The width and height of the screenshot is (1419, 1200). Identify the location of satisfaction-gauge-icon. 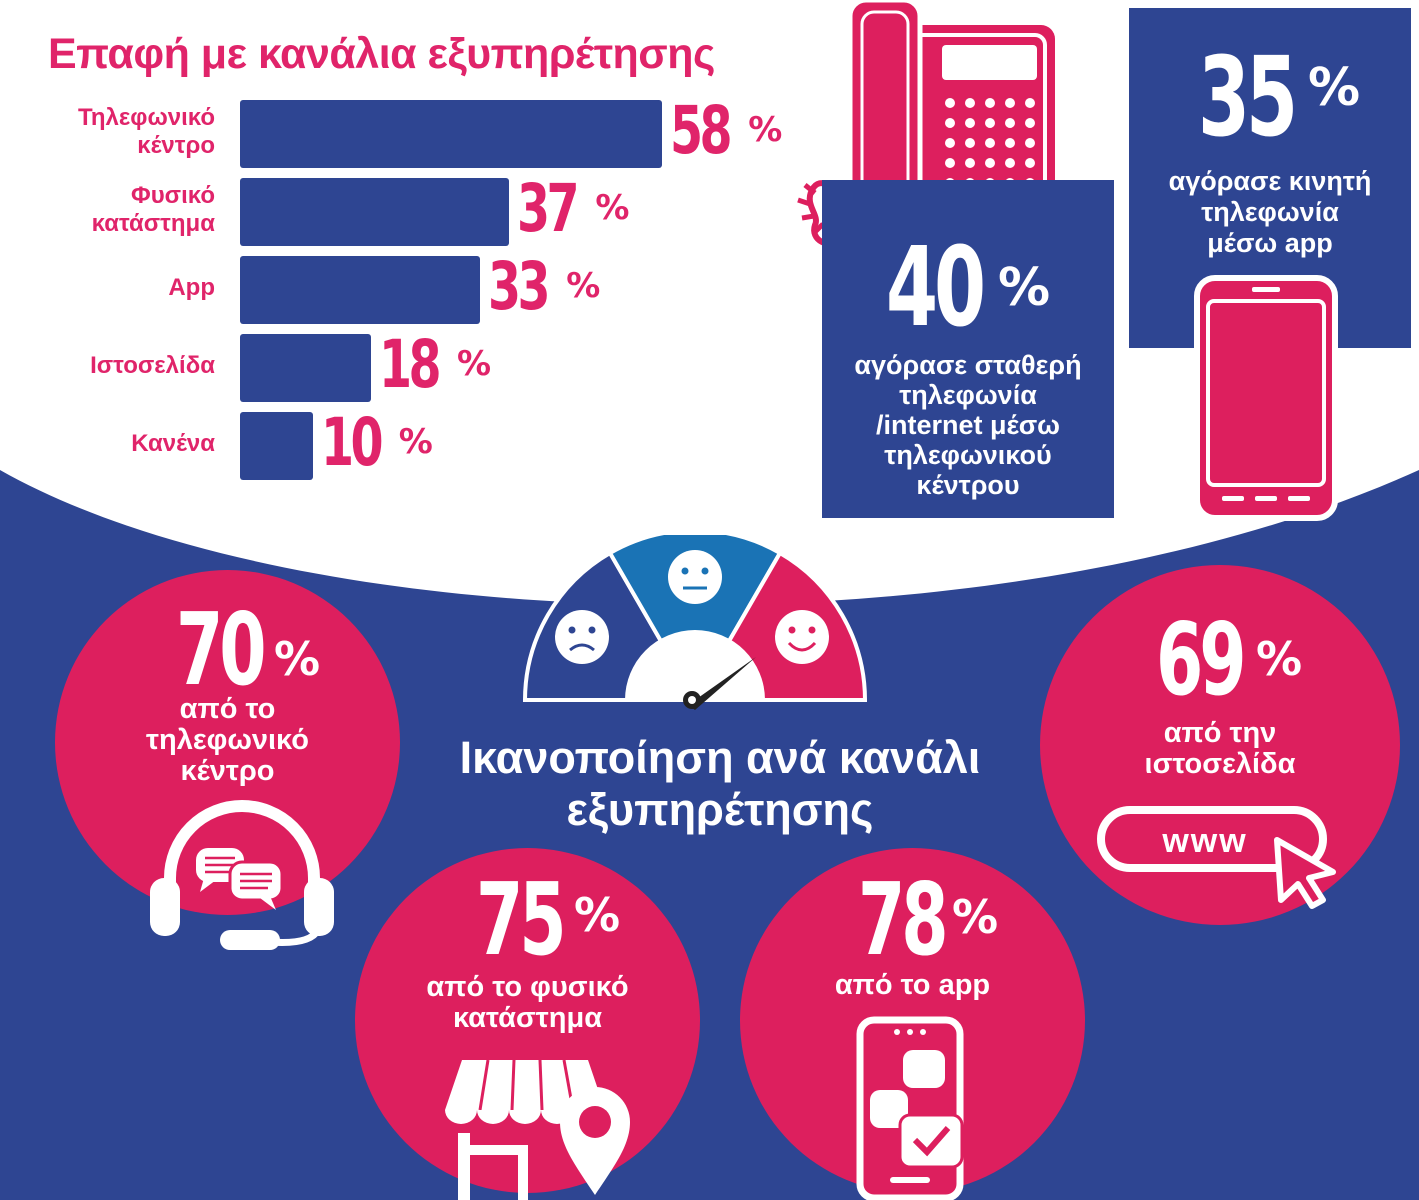
(695, 622).